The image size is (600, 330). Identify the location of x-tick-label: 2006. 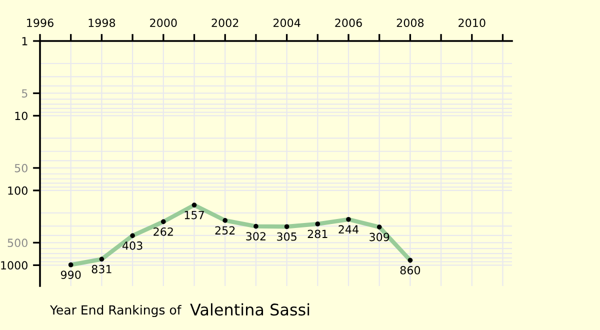
(348, 23).